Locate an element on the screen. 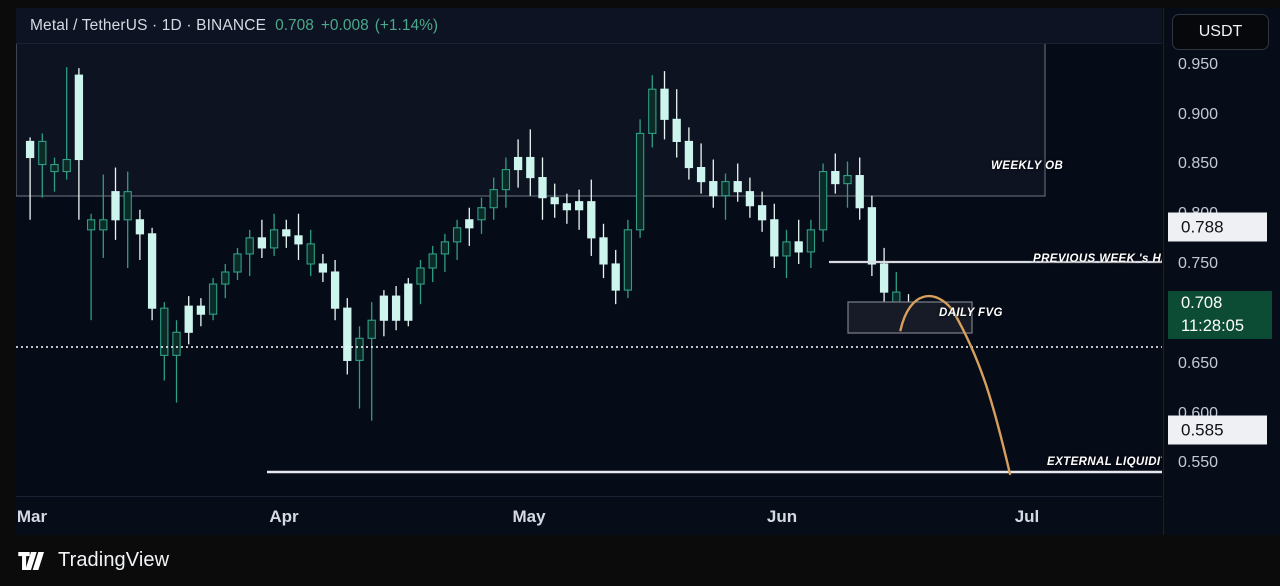 The image size is (1280, 586). price-axis-tick: 0.750 is located at coordinates (1198, 263).